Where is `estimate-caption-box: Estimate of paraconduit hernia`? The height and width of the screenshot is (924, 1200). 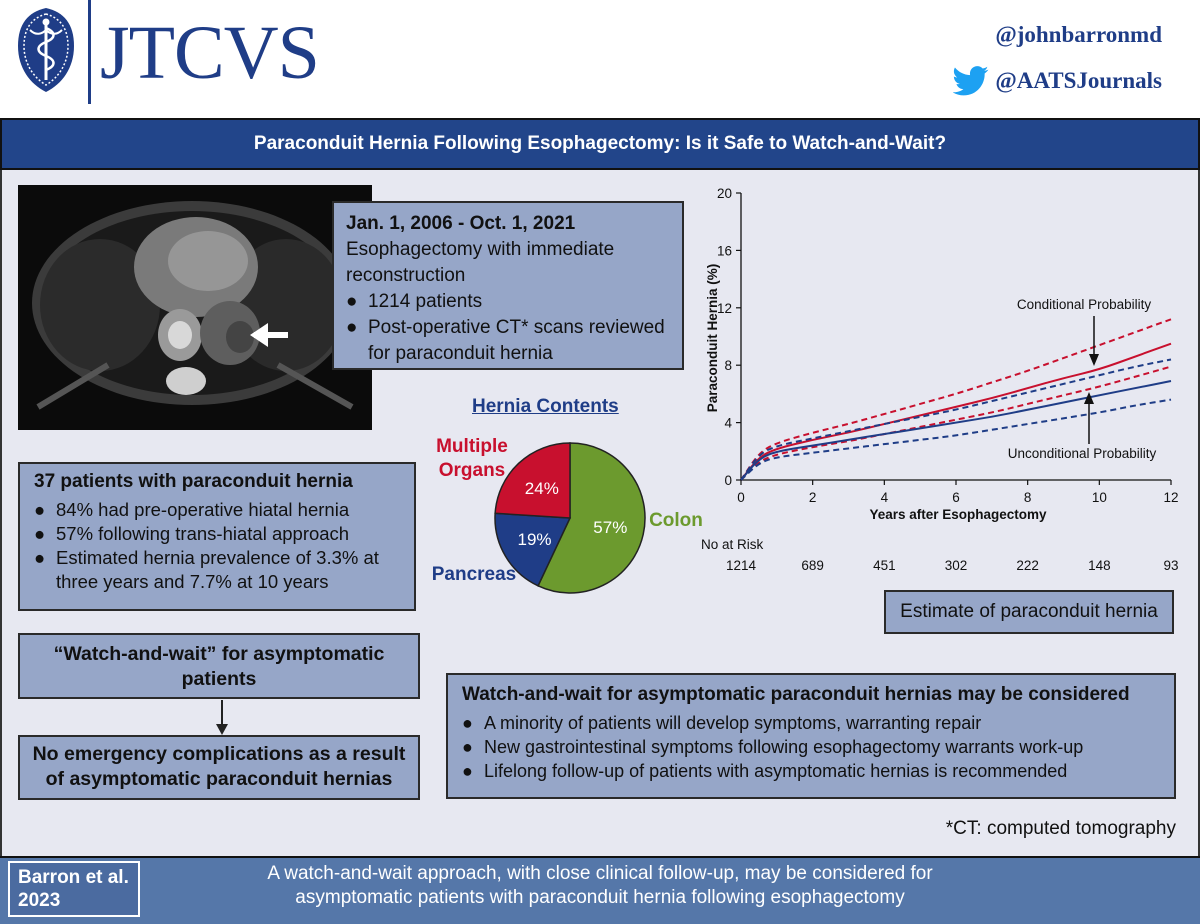
estimate-caption-box: Estimate of paraconduit hernia is located at coordinates (1029, 612).